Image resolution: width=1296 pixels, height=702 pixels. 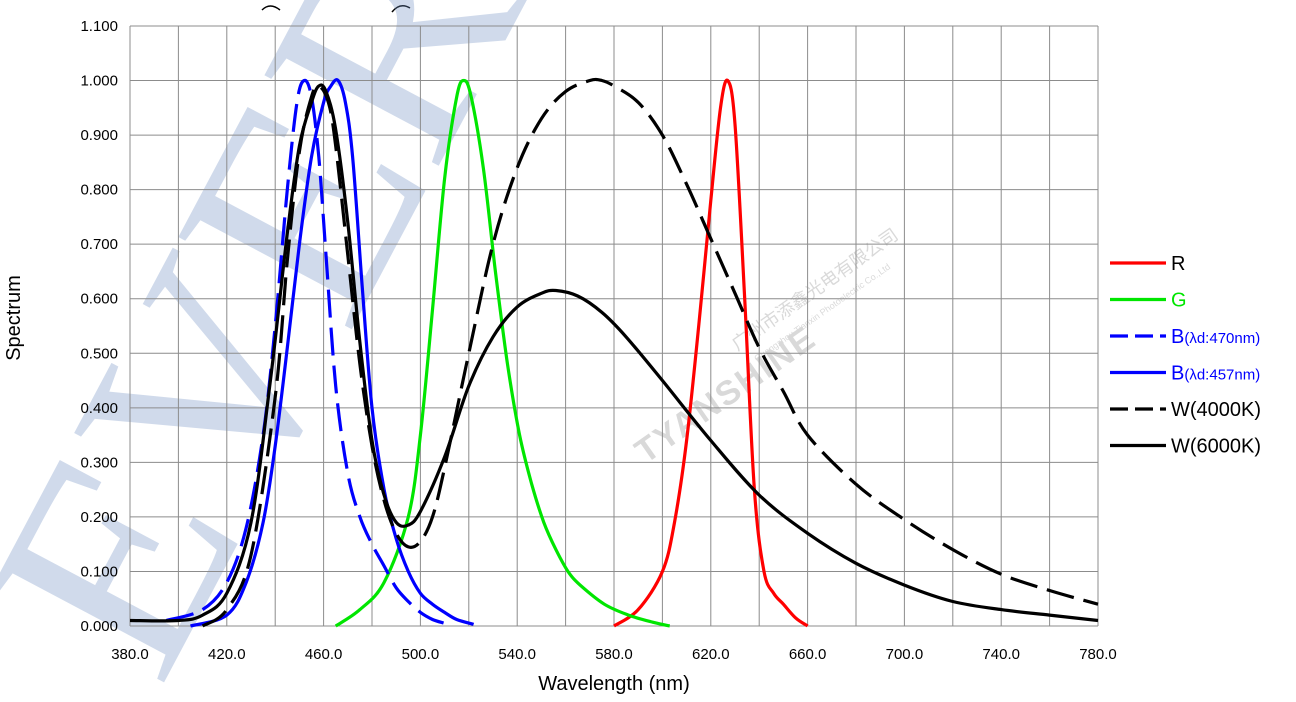 I want to click on x-tick-label: 380.0, so click(x=130, y=654).